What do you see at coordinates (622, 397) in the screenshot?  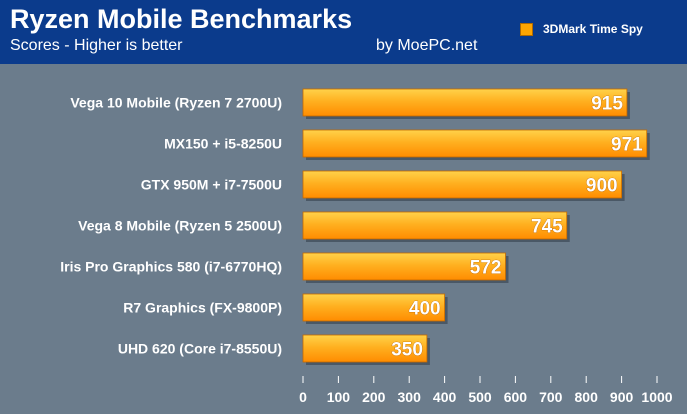 I see `x-tick-label: 900` at bounding box center [622, 397].